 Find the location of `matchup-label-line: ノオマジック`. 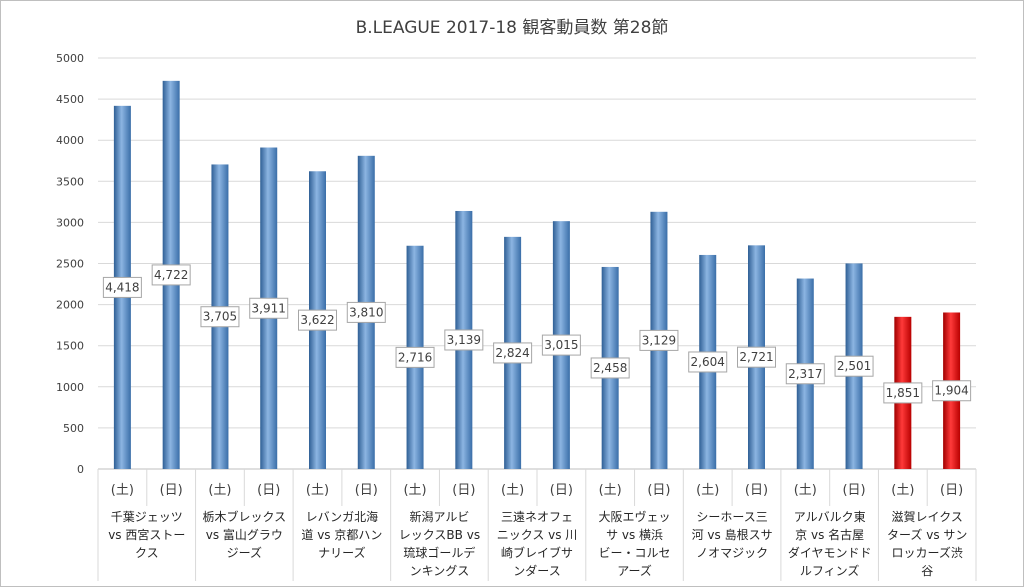

matchup-label-line: ノオマジック is located at coordinates (732, 553).